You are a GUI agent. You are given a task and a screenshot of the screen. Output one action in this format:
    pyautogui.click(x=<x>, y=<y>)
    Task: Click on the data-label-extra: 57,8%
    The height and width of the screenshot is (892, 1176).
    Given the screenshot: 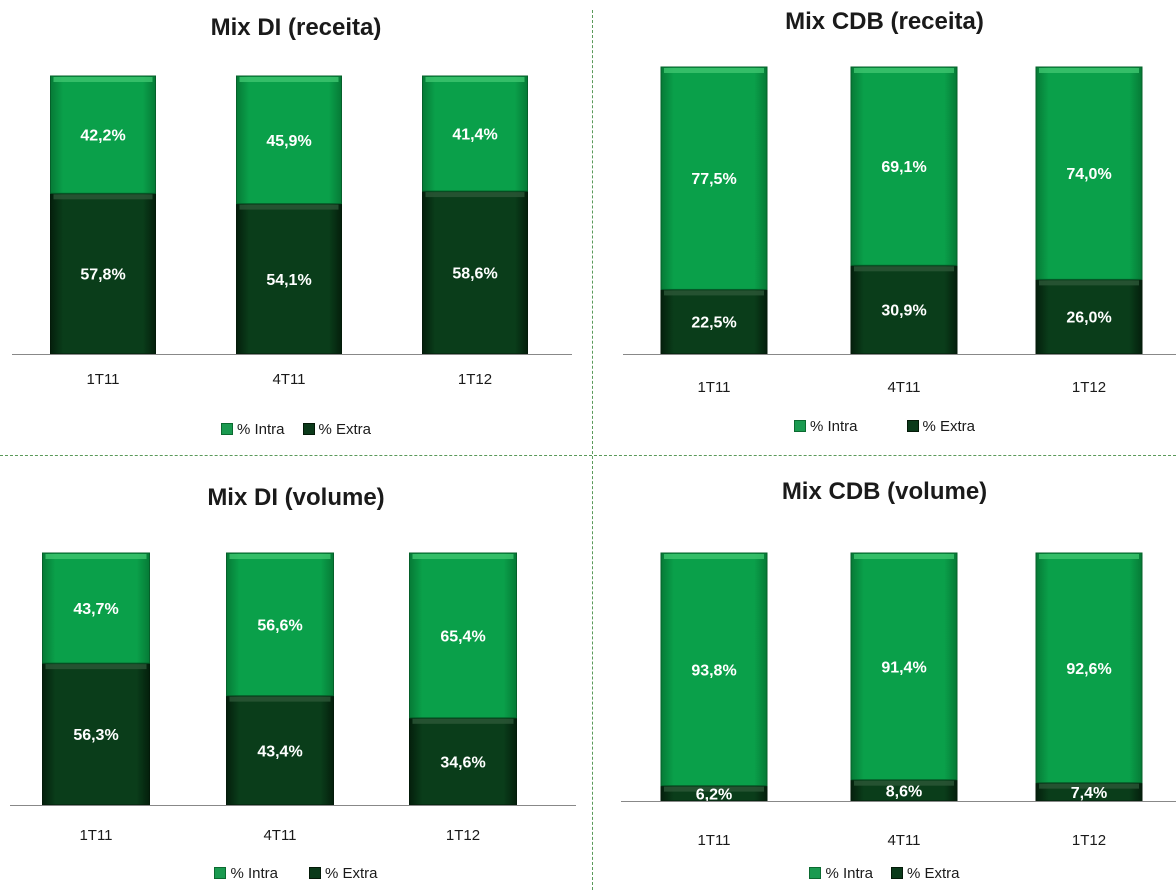 What is the action you would take?
    pyautogui.click(x=102, y=275)
    